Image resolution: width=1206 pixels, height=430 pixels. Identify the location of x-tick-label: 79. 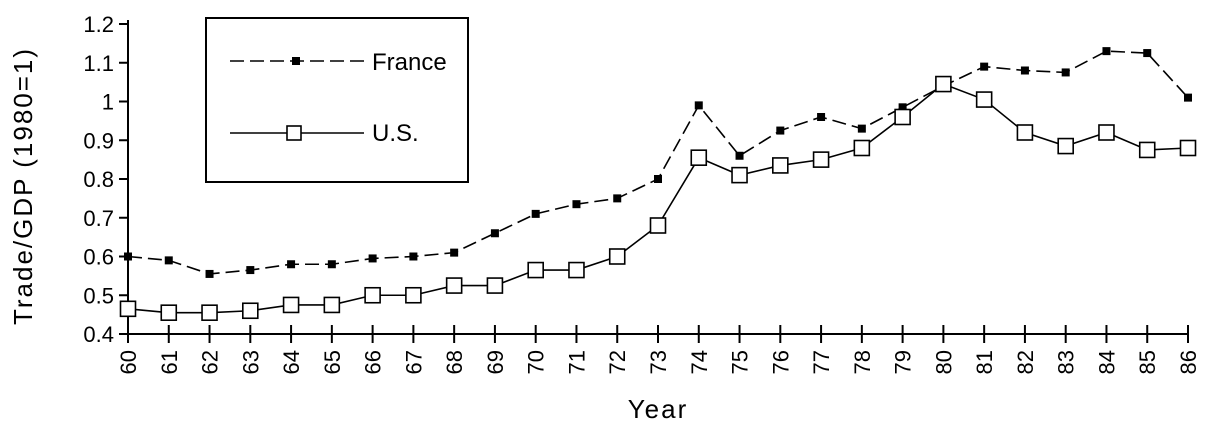
(903, 362).